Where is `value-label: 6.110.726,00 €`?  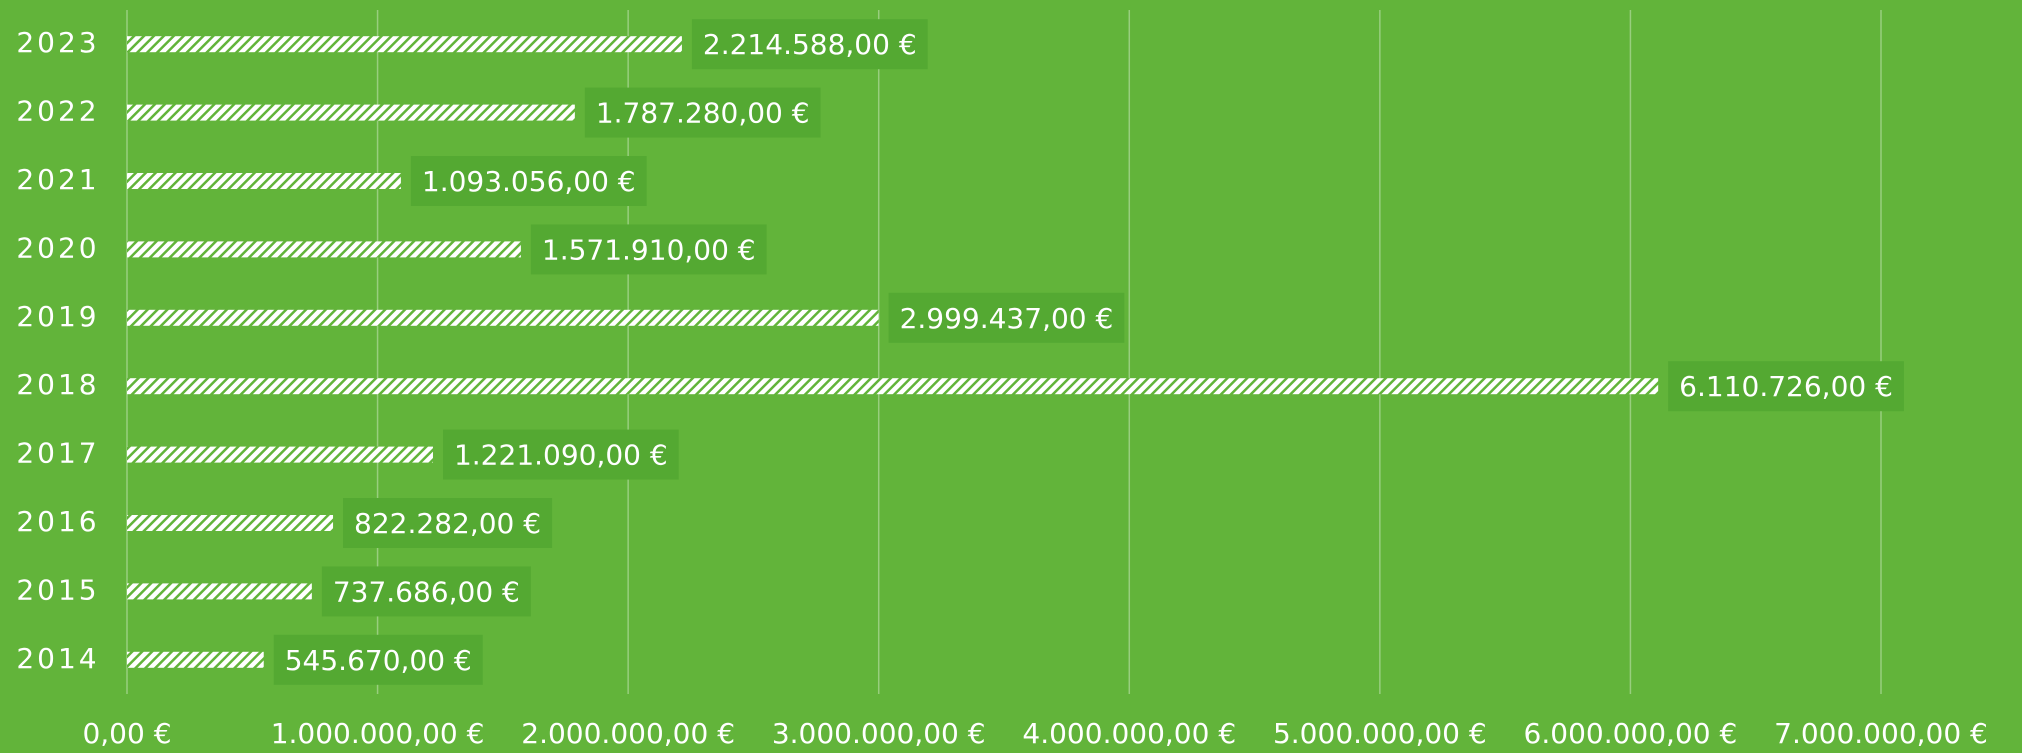
value-label: 6.110.726,00 € is located at coordinates (1786, 386).